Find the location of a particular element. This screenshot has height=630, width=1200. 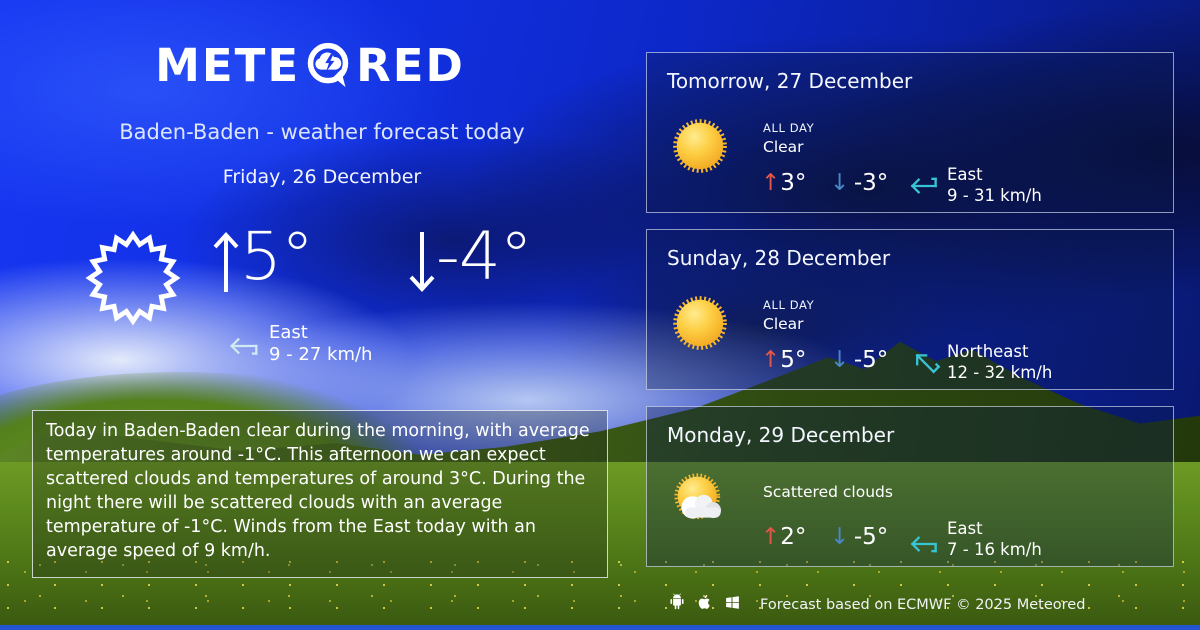

condition-label: Scattered clouds is located at coordinates (828, 492).